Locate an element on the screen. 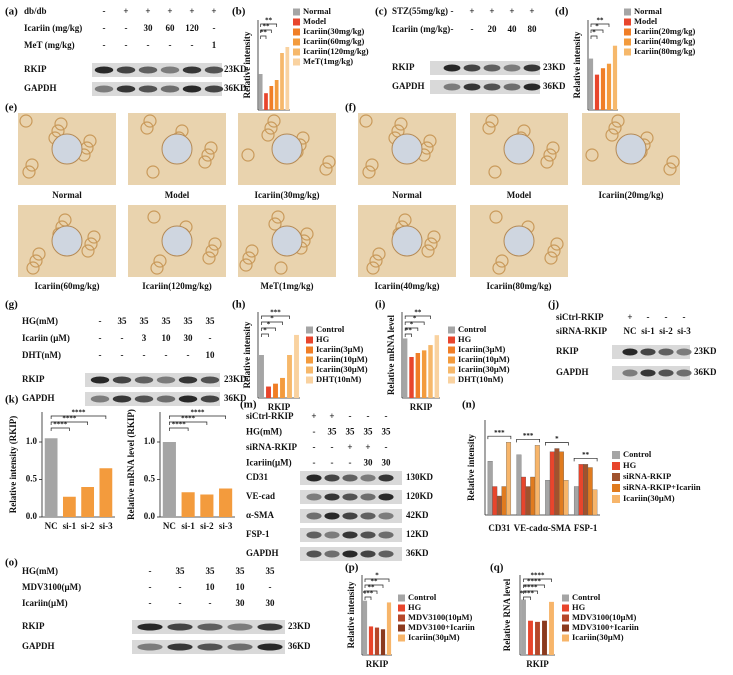  legend-label: MeT(1mg/kg) is located at coordinates (328, 61).